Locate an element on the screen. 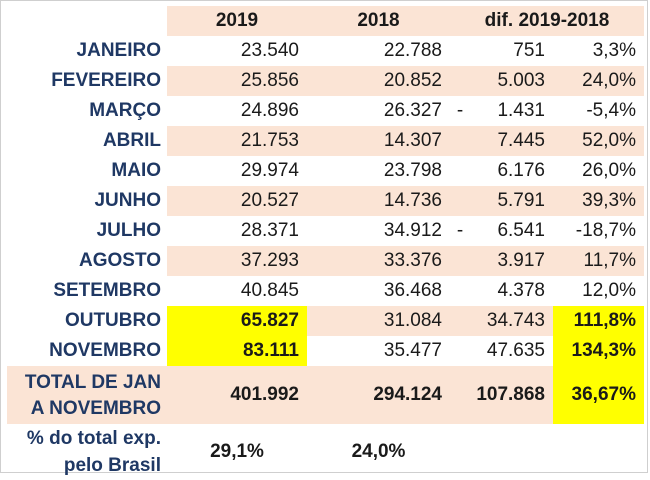 The image size is (650, 480). value-2018: 31.084 is located at coordinates (378, 321).